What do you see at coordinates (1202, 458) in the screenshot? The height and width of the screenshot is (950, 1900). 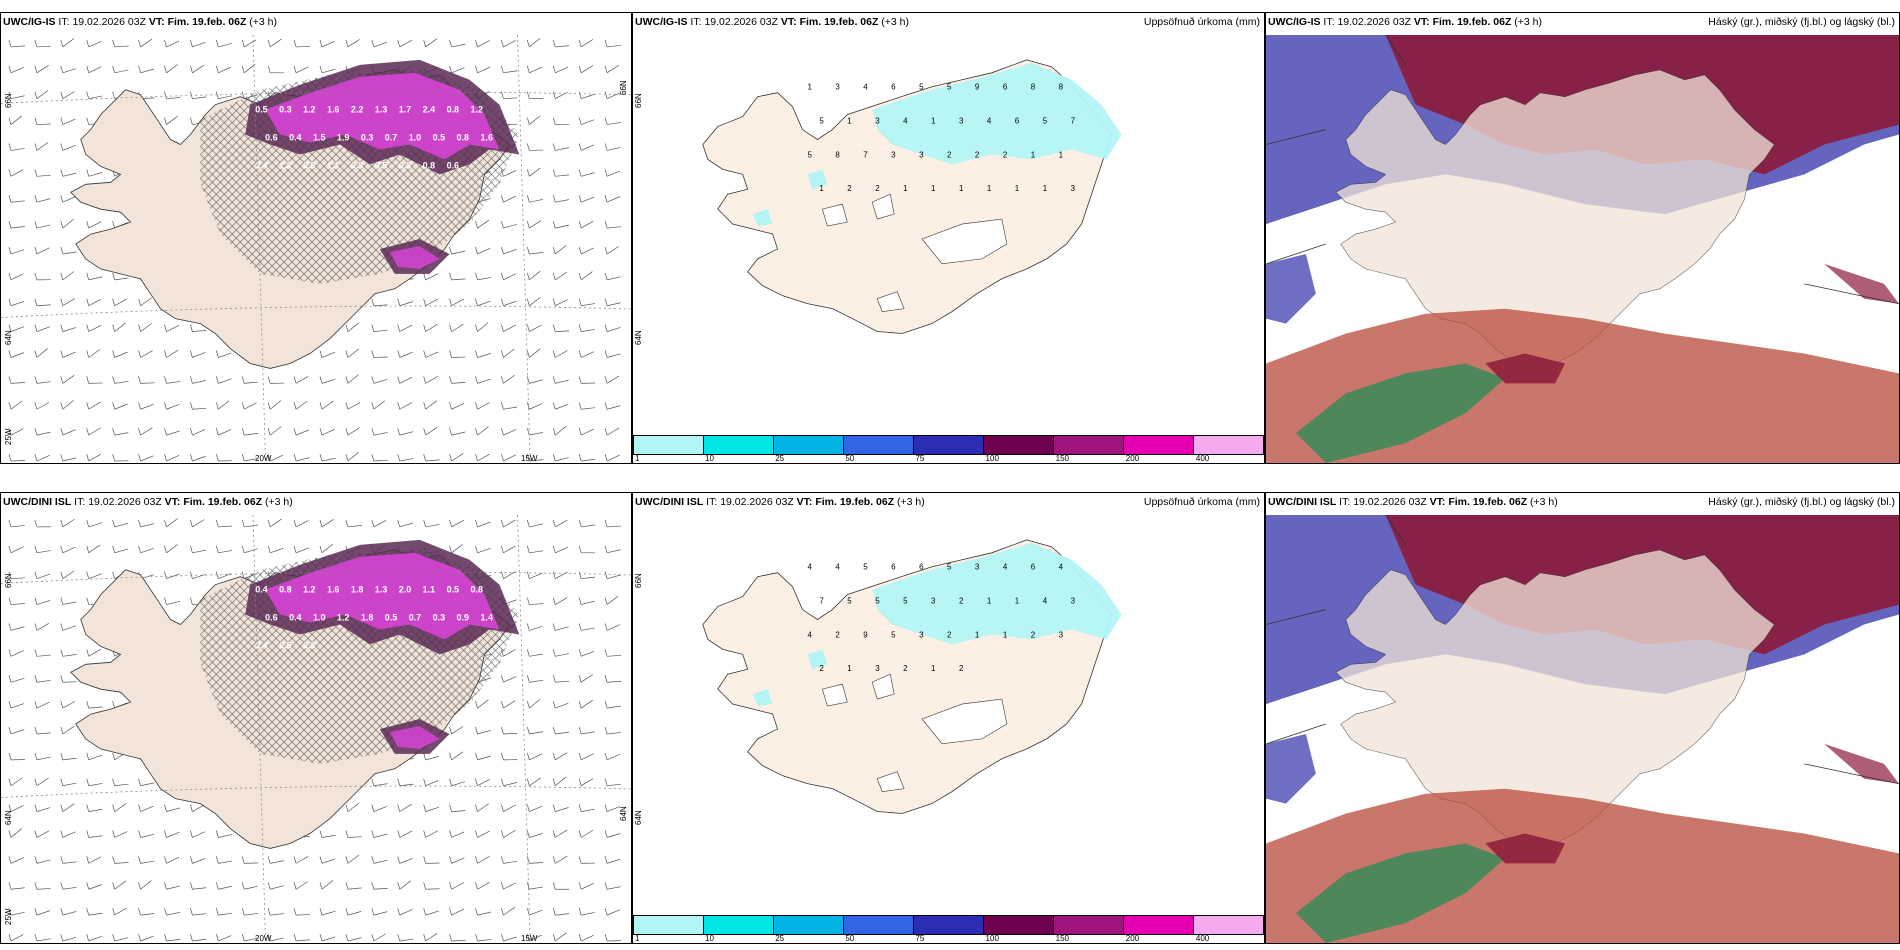 I see `colorbar-tick-label: 400` at bounding box center [1202, 458].